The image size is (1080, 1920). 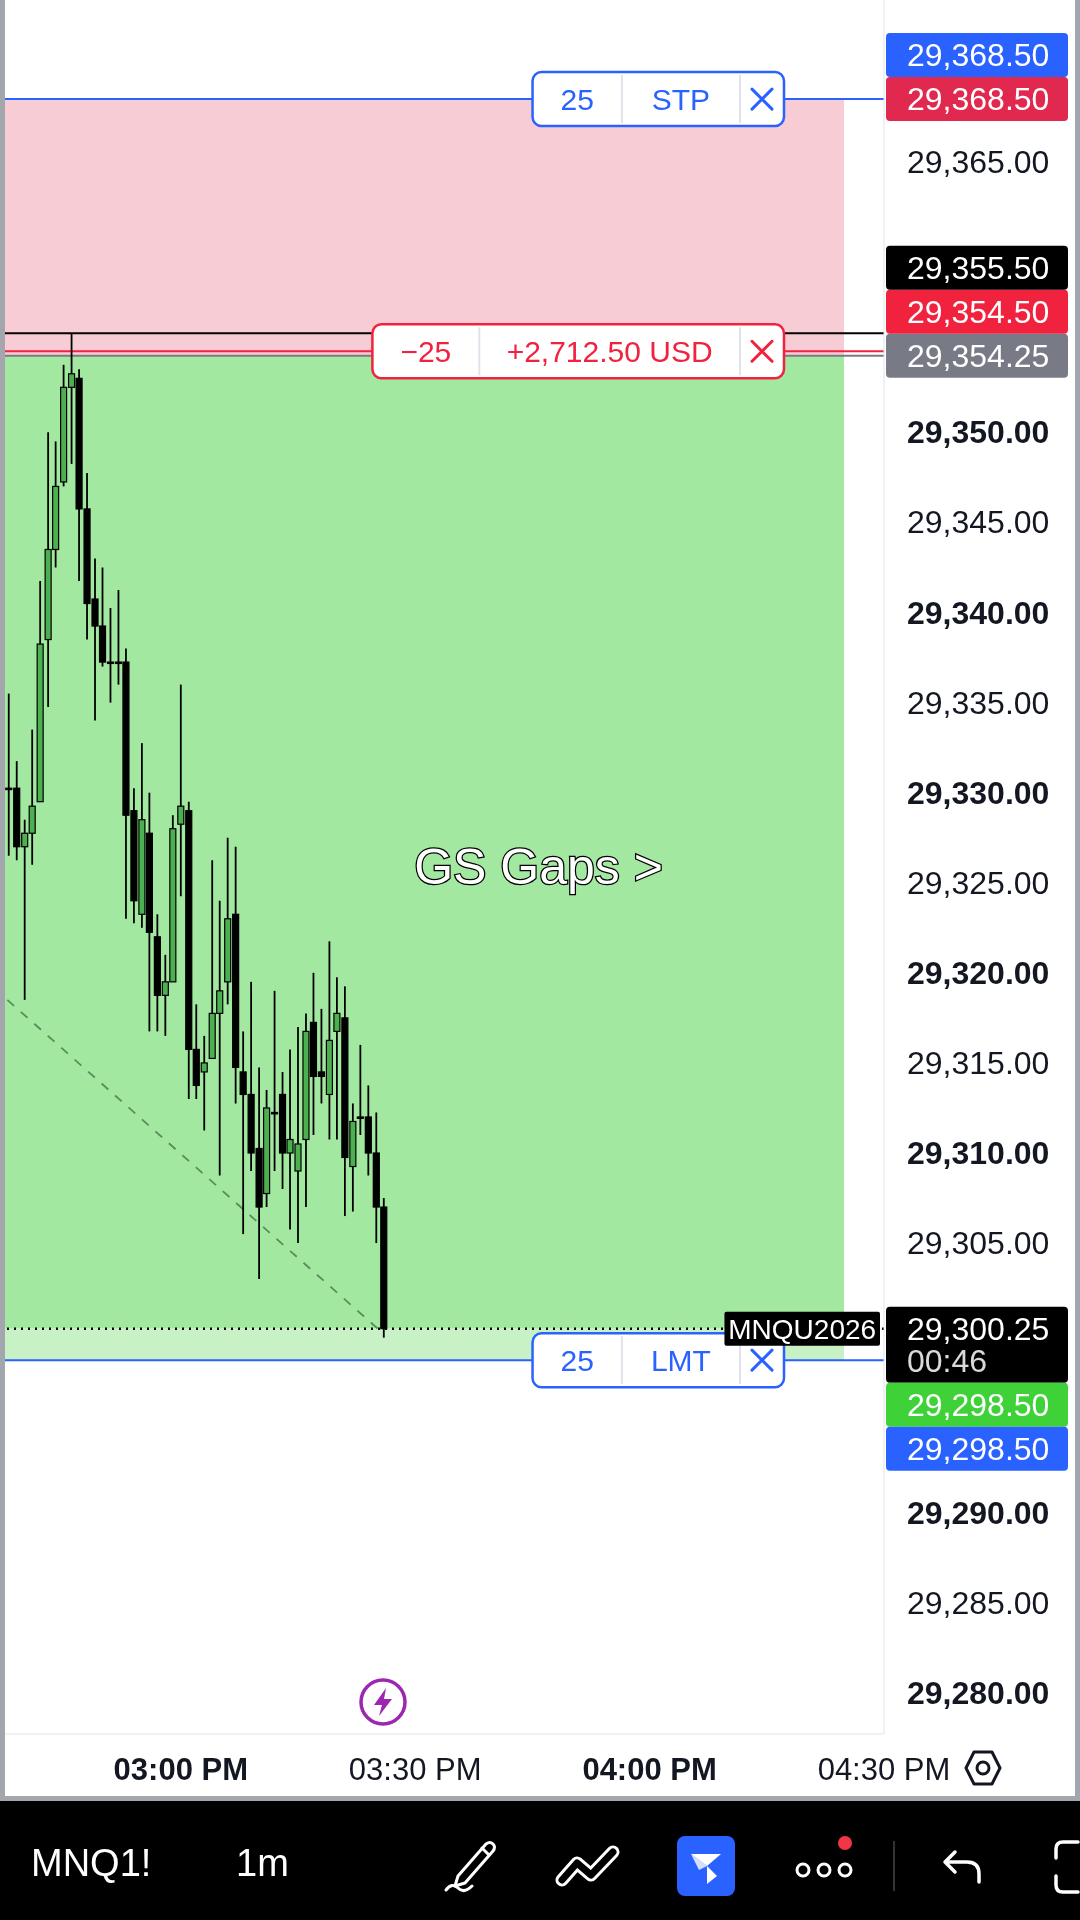 I want to click on y-tick-label: 29,350.00, so click(x=978, y=432).